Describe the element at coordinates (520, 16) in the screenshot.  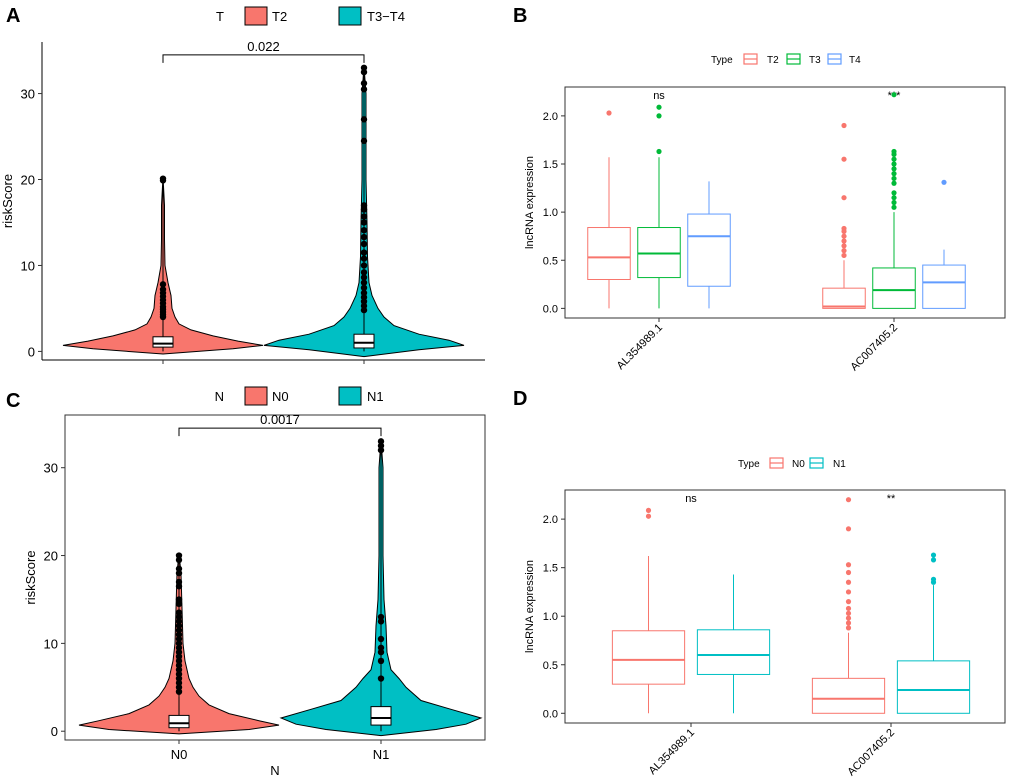
I see `panel-letter: B` at that location.